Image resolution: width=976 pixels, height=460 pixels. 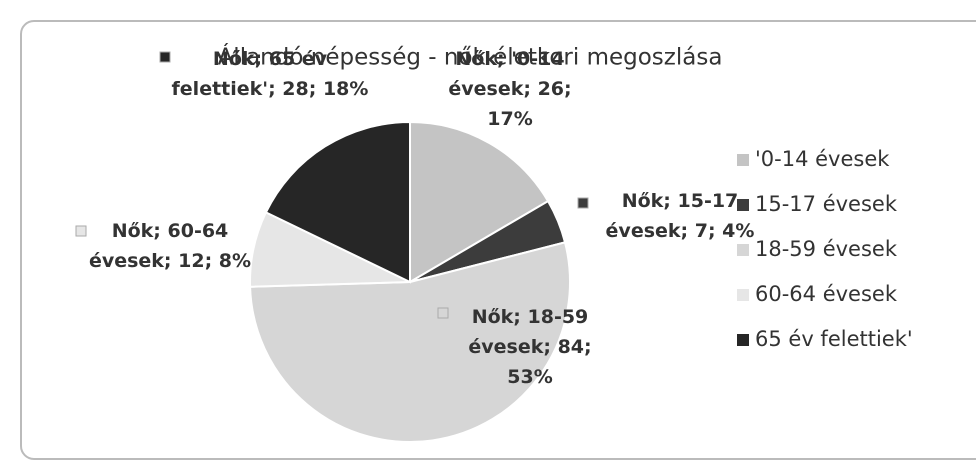 I want to click on legend-label: 60-64 évesek, so click(x=826, y=294).